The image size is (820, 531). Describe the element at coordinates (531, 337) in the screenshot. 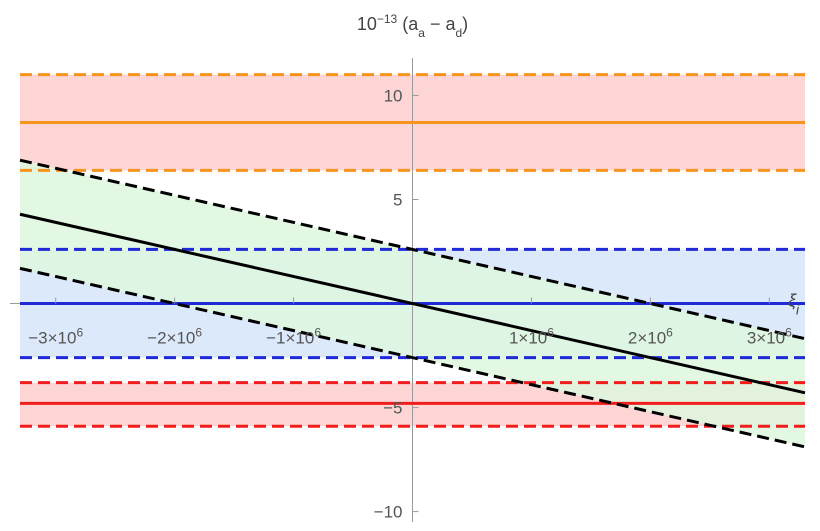

I see `x-tick-label-3: 1×10⁶` at that location.